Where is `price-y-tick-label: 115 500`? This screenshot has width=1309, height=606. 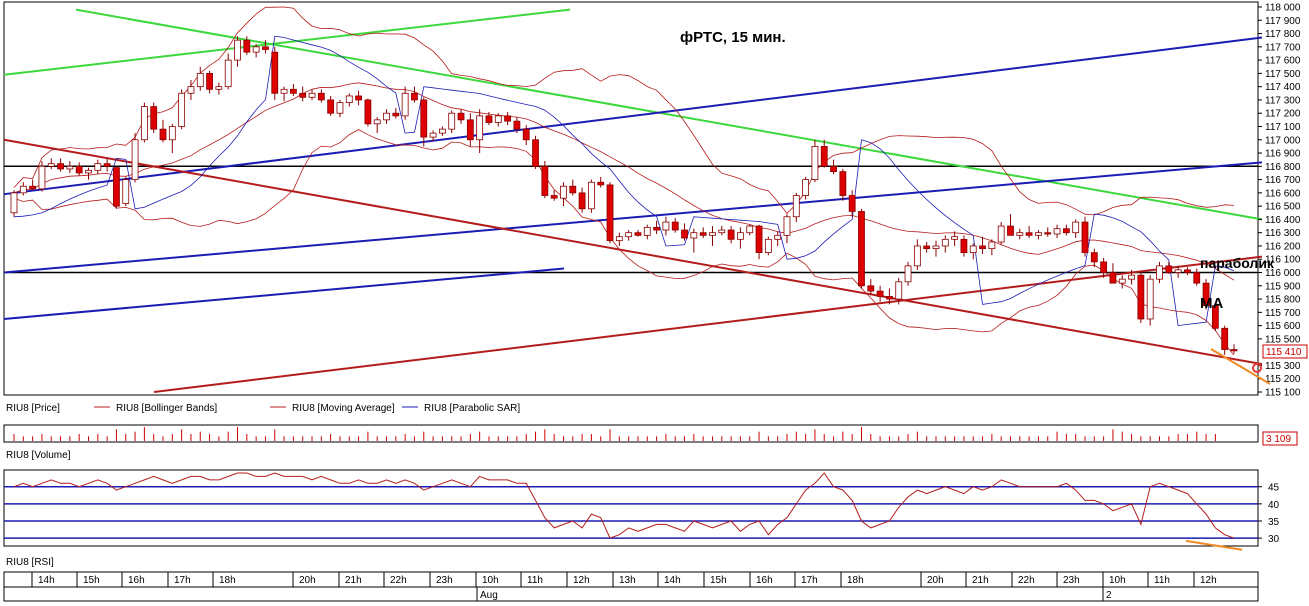
price-y-tick-label: 115 500 is located at coordinates (1283, 339).